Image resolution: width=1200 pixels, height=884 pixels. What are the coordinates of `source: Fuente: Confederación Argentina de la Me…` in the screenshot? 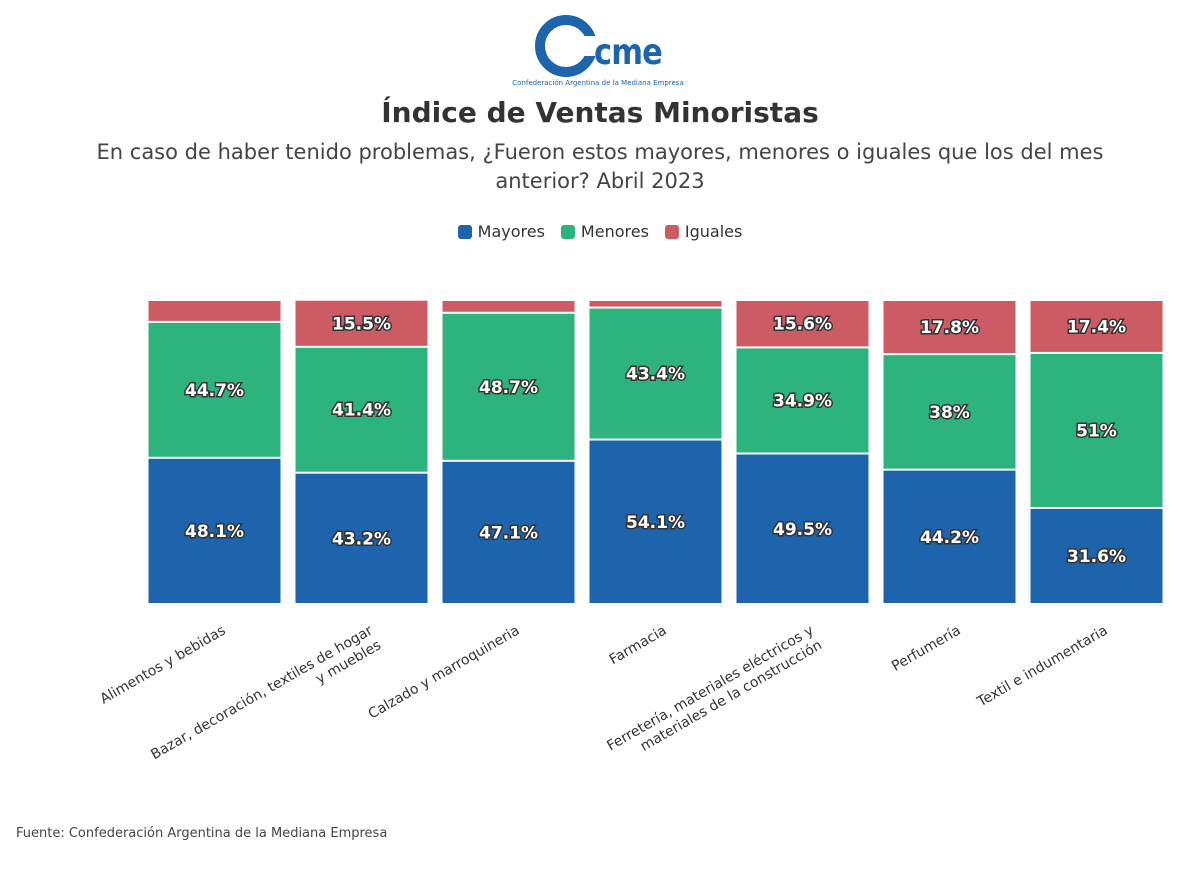 It's located at (202, 833).